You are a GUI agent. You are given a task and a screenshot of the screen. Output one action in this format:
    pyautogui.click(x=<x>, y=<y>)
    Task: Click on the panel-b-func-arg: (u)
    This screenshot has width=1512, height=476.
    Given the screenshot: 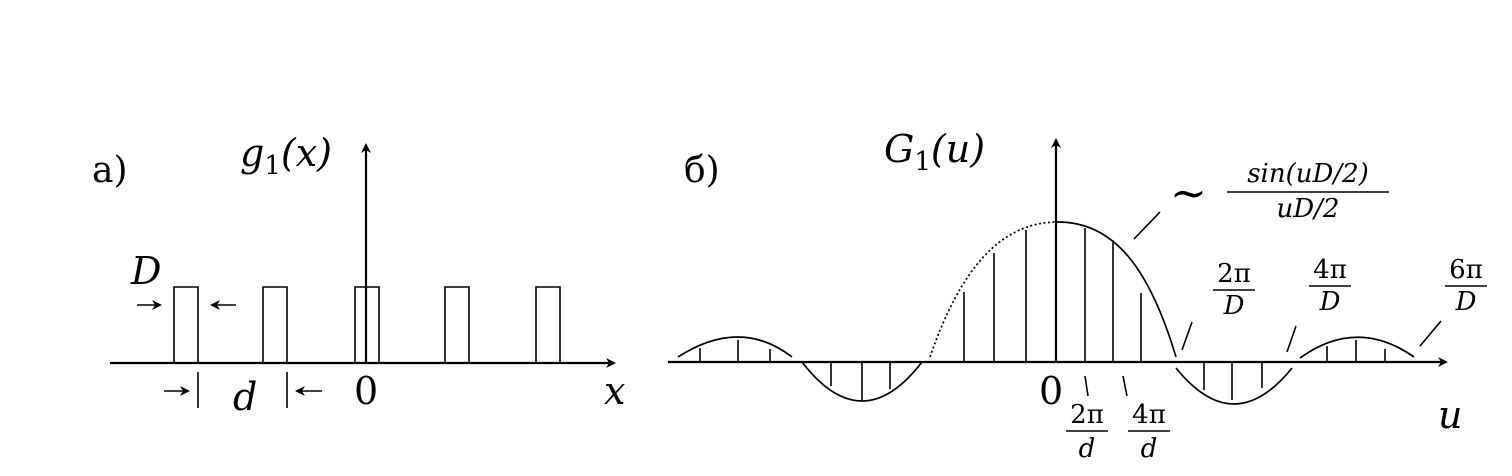 What is the action you would take?
    pyautogui.click(x=958, y=149)
    